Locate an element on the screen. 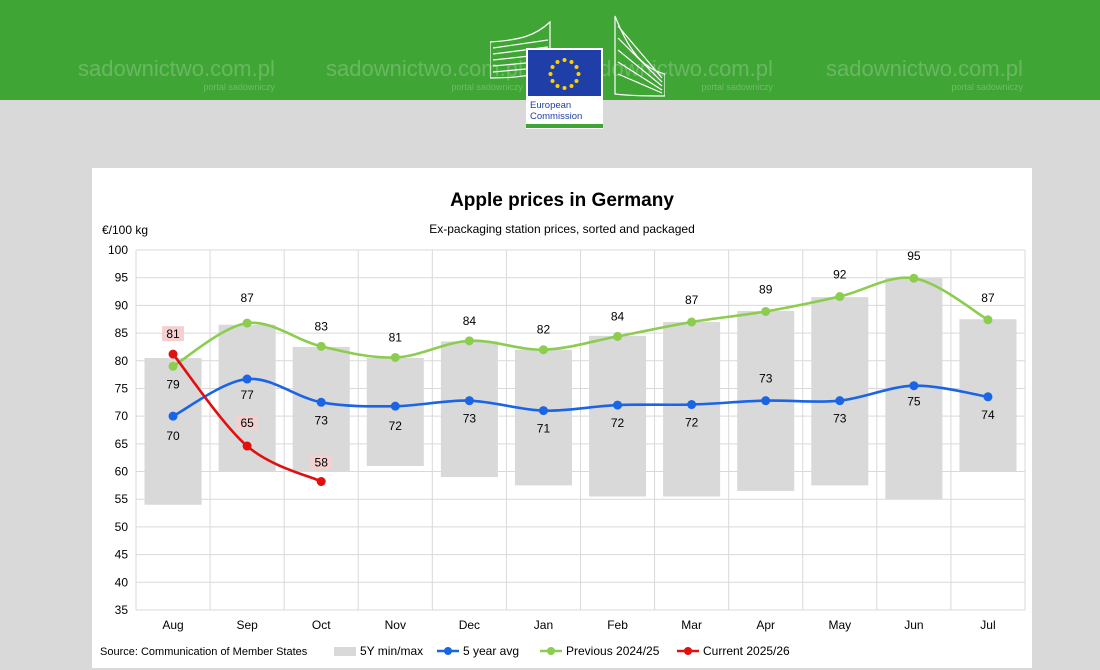  y-tick-label: 50 is located at coordinates (122, 527).